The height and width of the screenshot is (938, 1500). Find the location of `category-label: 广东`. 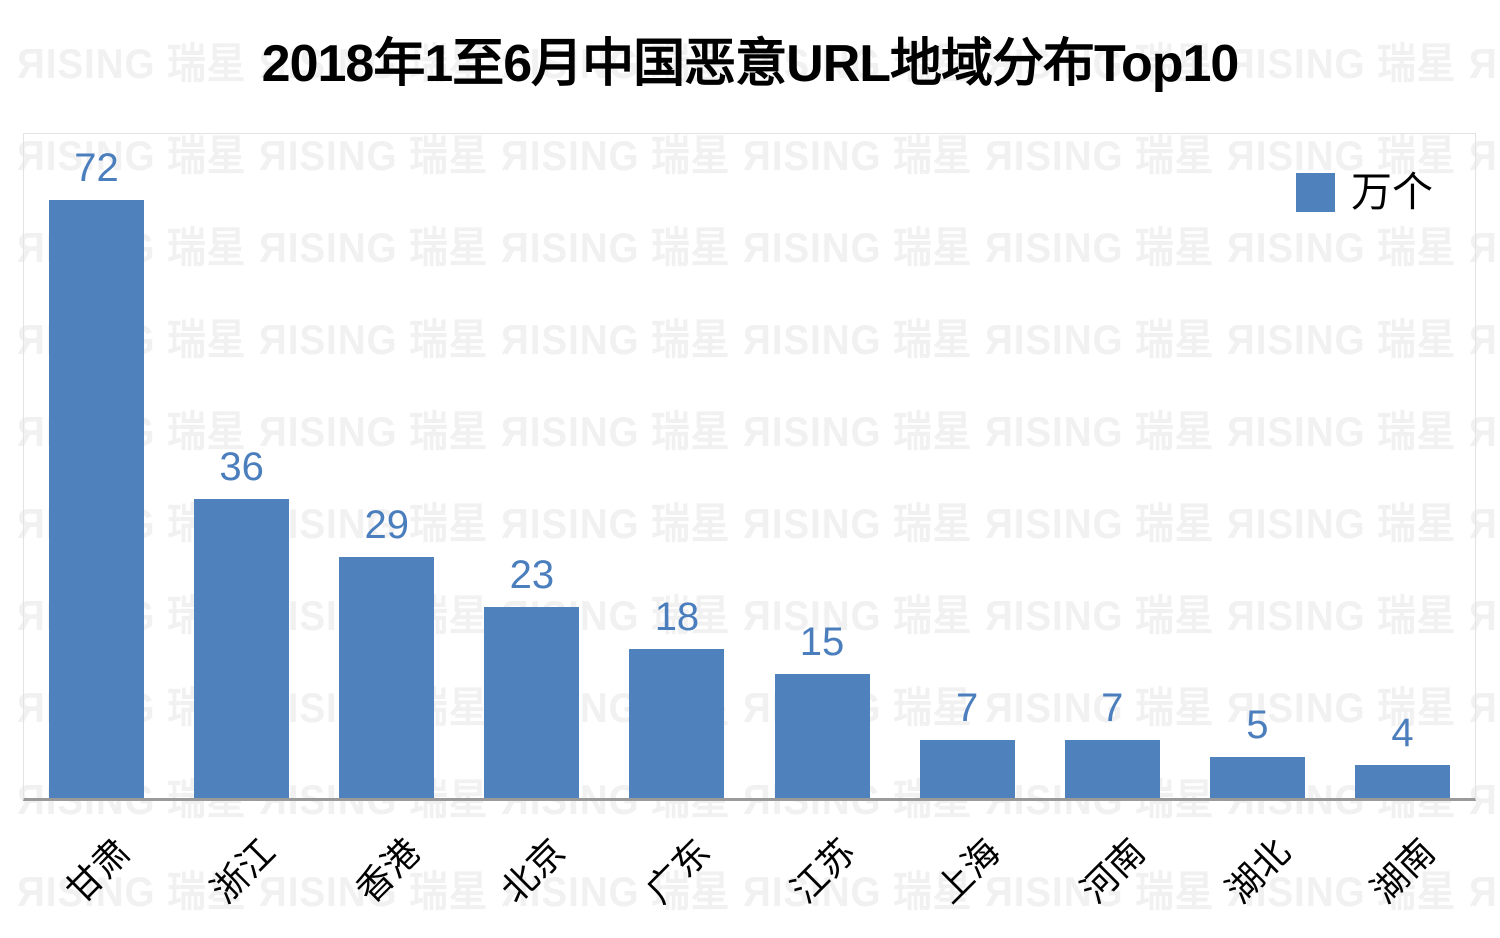

category-label: 广东 is located at coordinates (677, 870).